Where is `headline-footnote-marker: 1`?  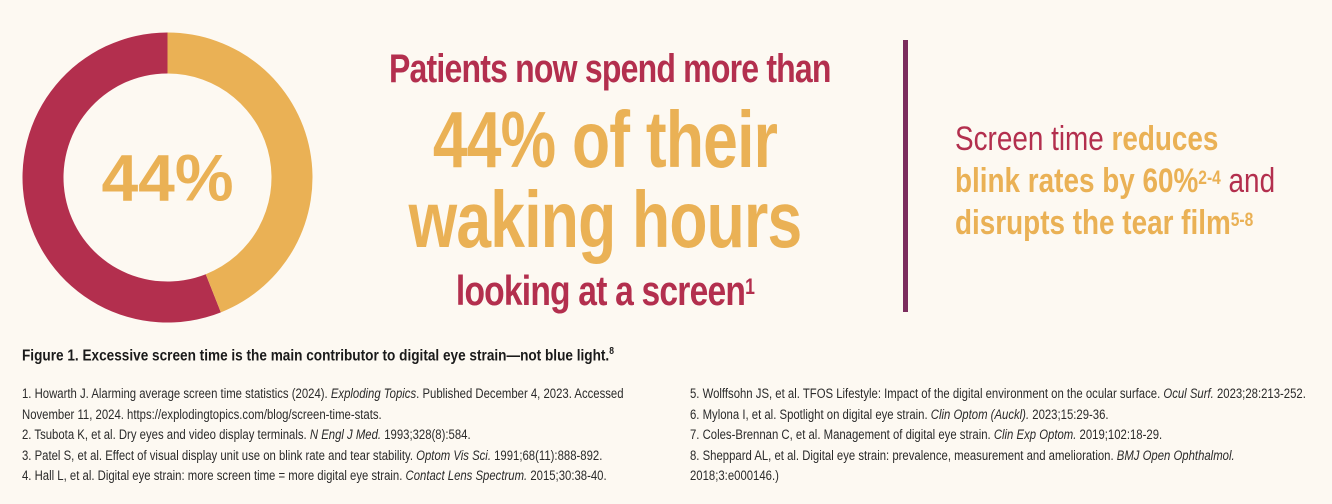 headline-footnote-marker: 1 is located at coordinates (750, 286).